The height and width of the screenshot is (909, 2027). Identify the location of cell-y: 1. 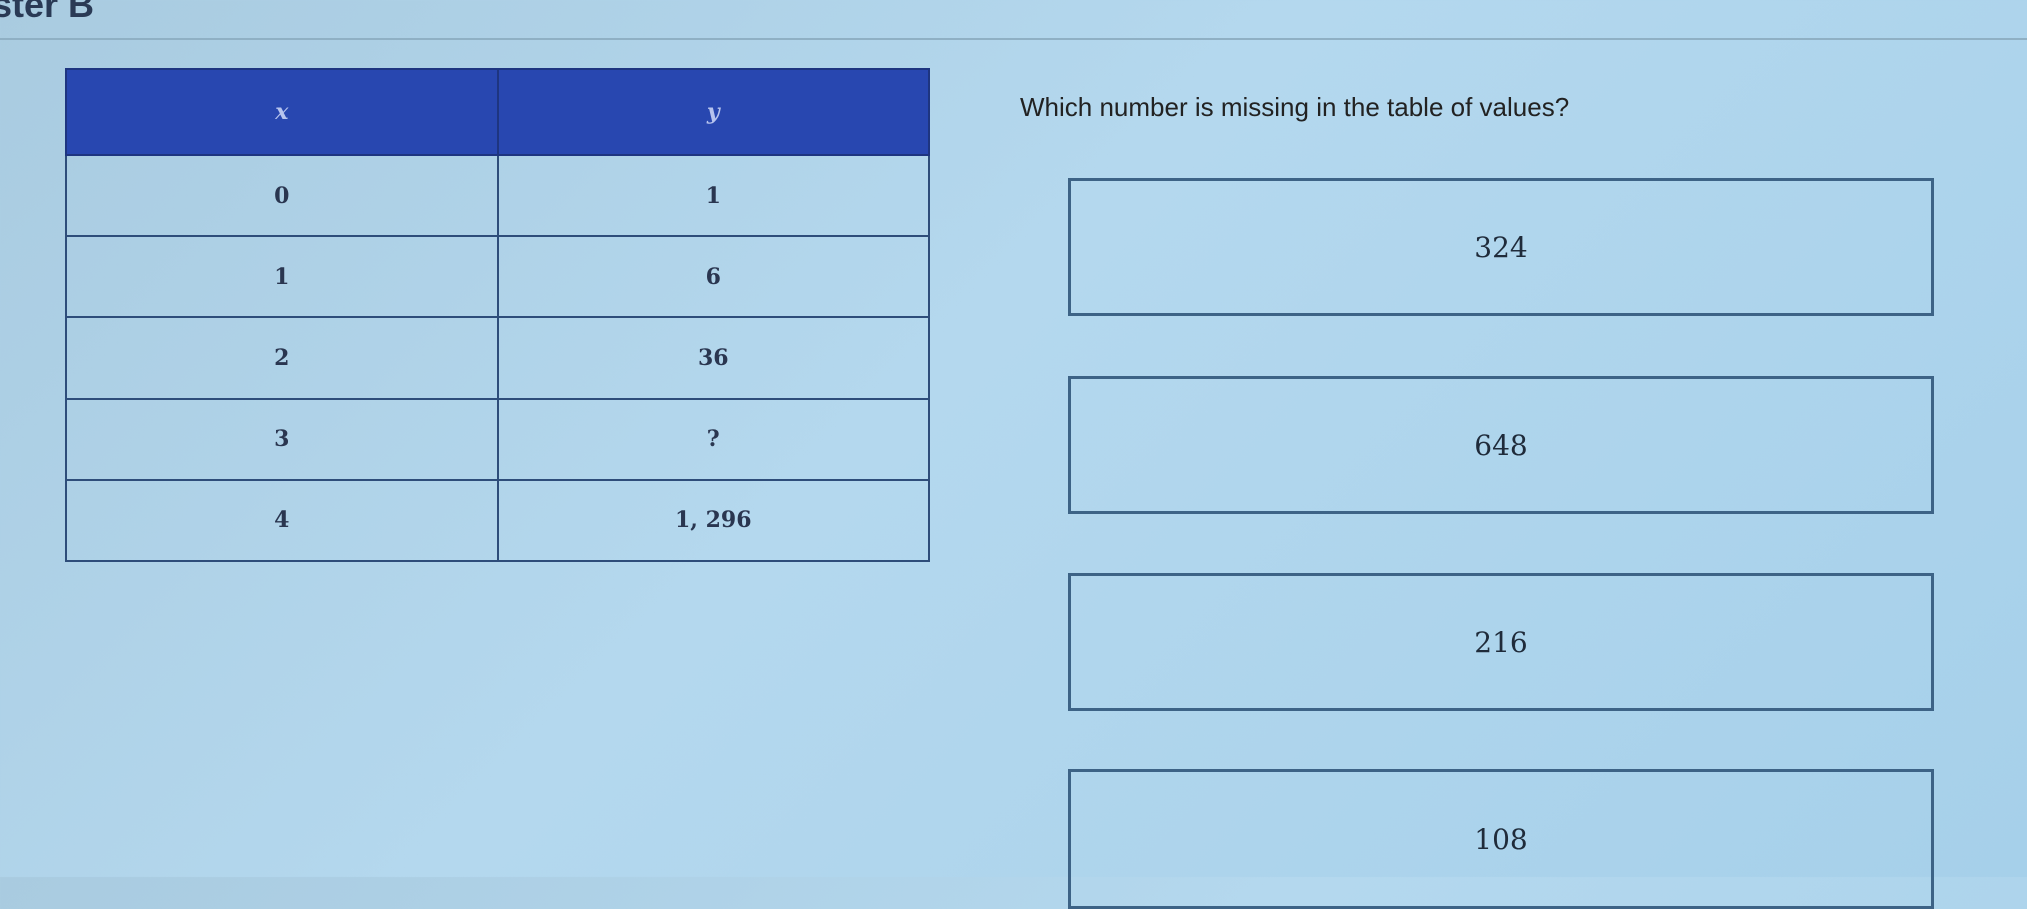
(713, 195).